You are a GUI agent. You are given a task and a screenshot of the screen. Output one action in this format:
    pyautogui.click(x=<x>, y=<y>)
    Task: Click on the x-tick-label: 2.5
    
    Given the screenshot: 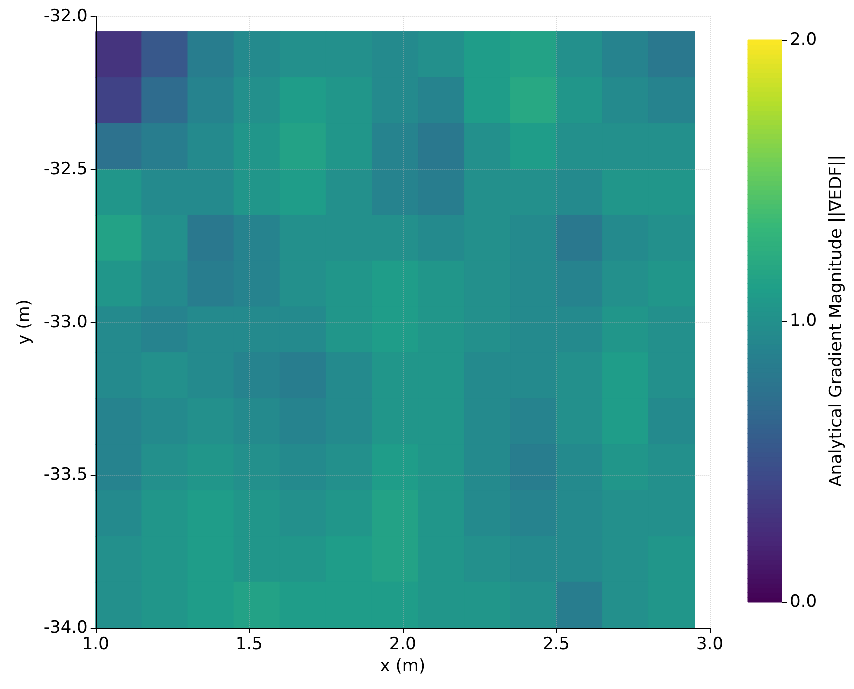 What is the action you would take?
    pyautogui.click(x=556, y=644)
    